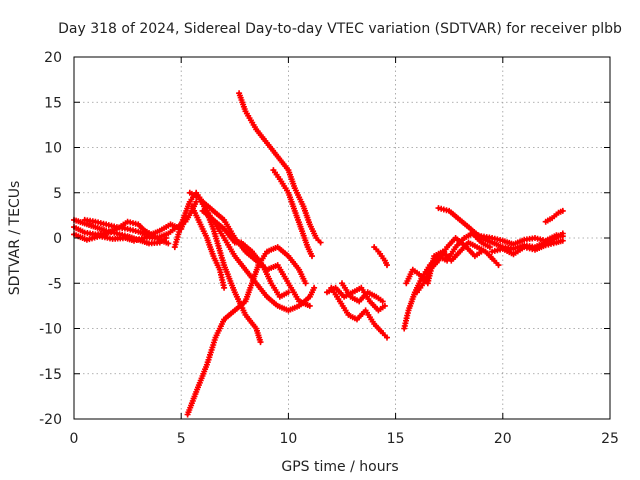 The image size is (640, 480). I want to click on series-trace-rising-deep, so click(246, 331).